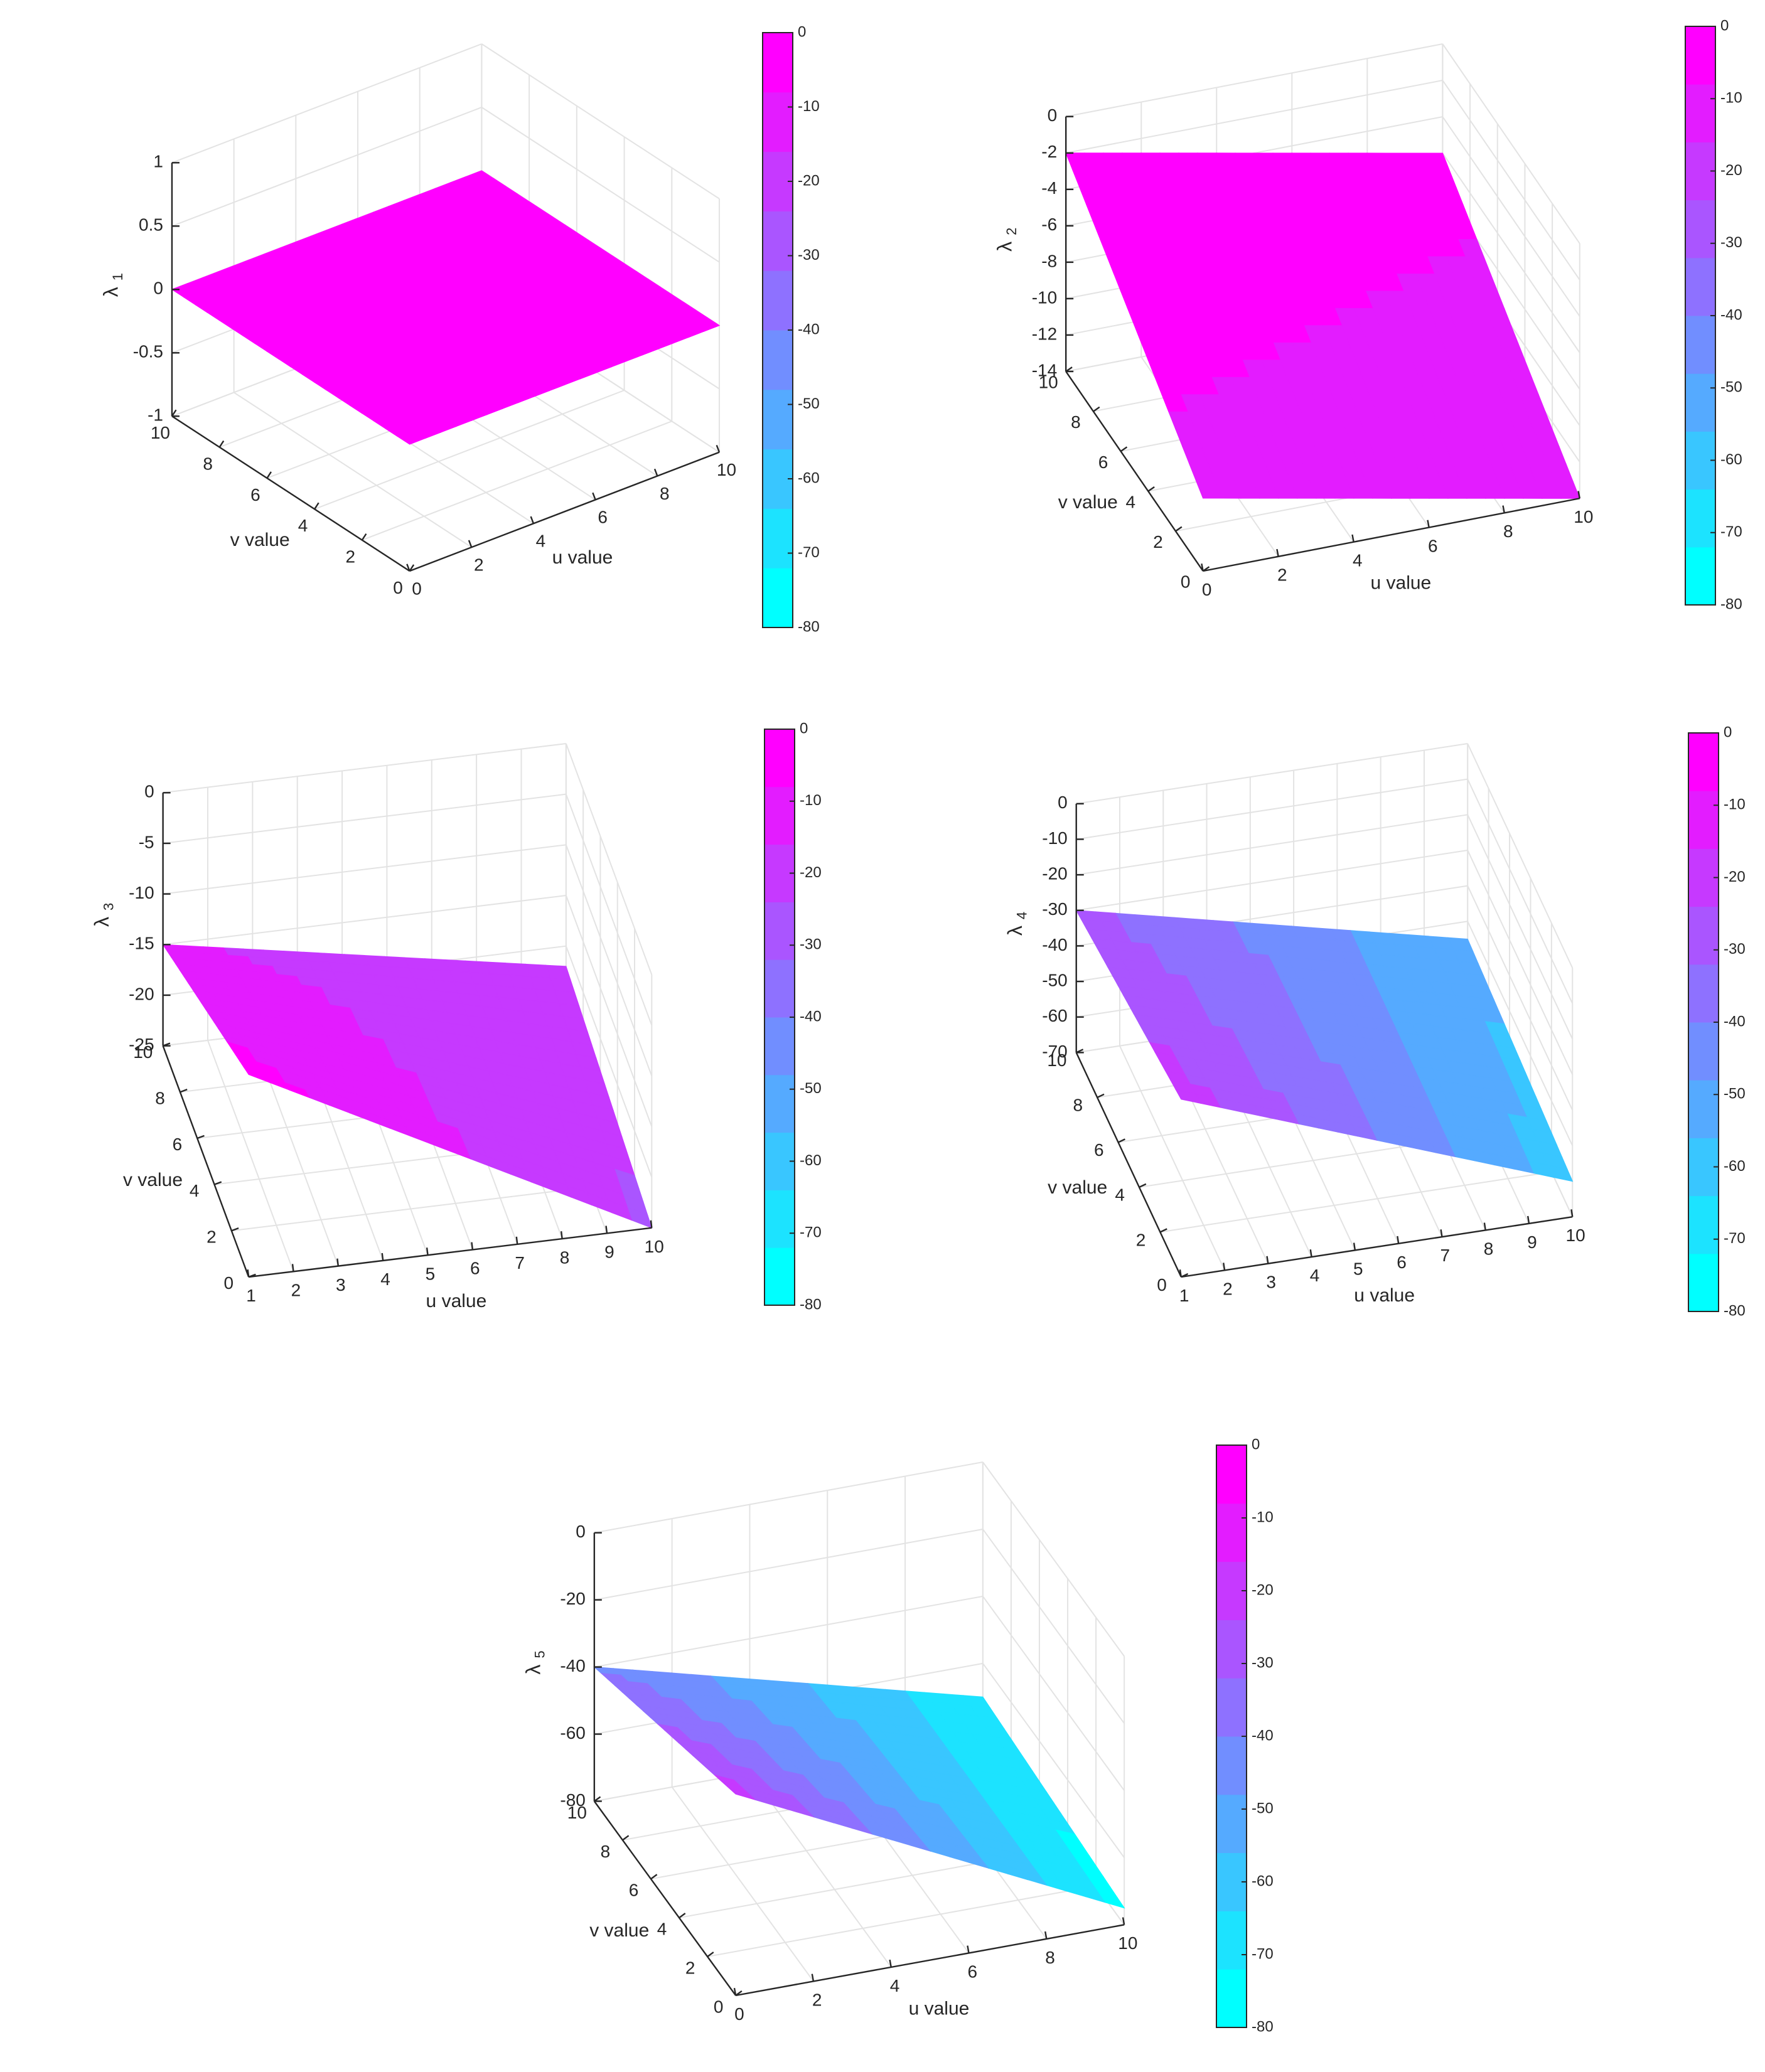 This screenshot has height=2072, width=1765. What do you see at coordinates (103, 915) in the screenshot?
I see `z-axis-label: λ3` at bounding box center [103, 915].